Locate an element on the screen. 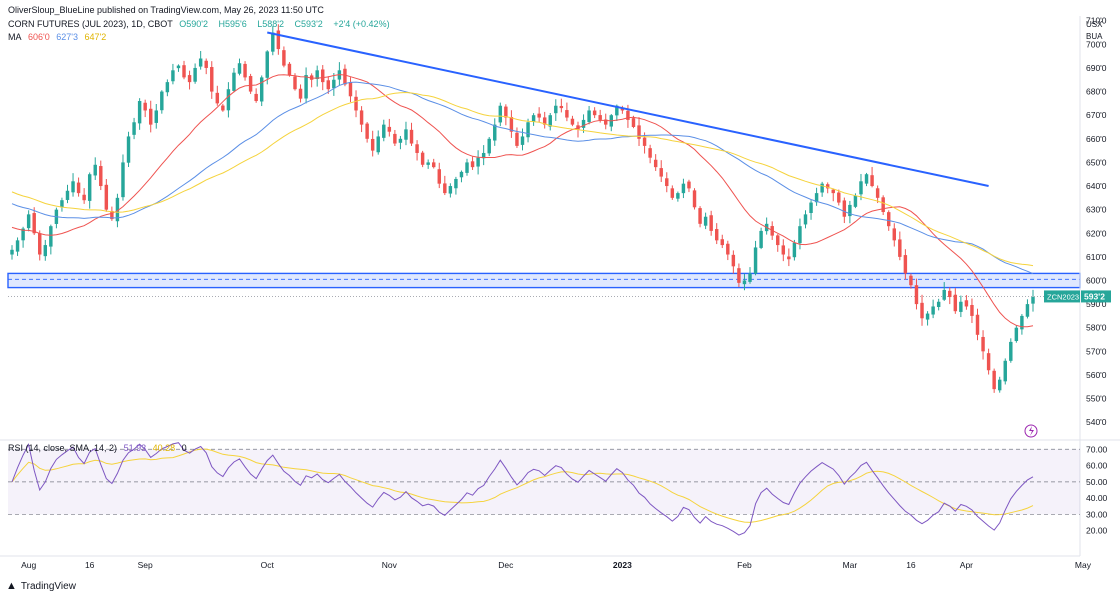  support-zone is located at coordinates (544, 280).